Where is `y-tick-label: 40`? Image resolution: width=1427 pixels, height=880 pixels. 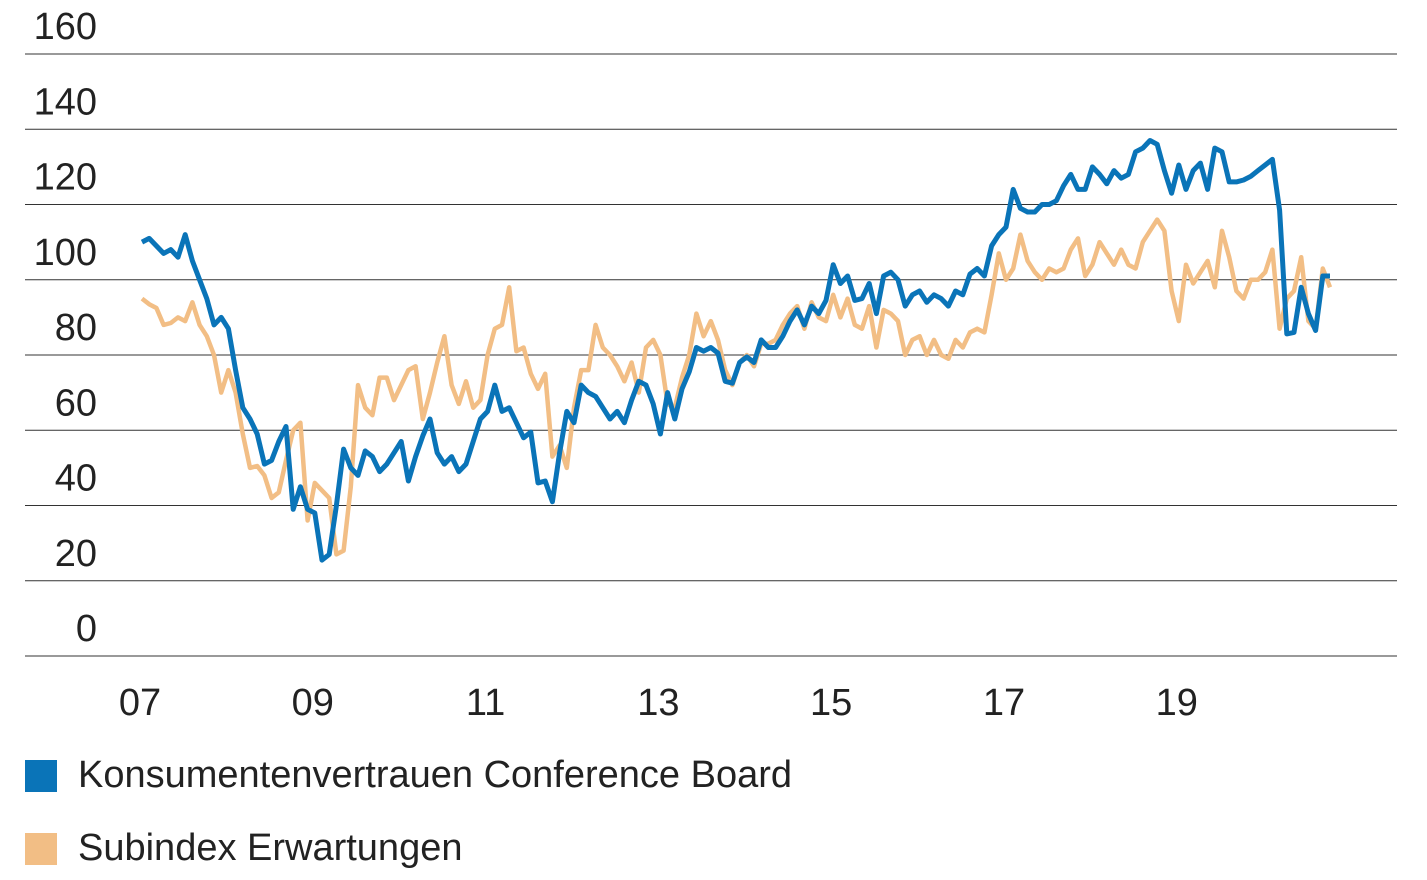
y-tick-label: 40 is located at coordinates (76, 479).